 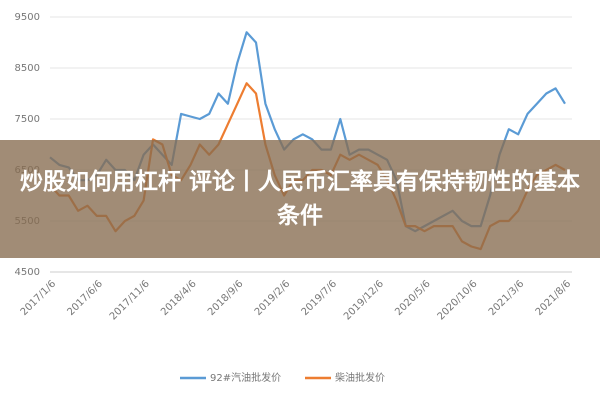 I want to click on x-tick-label: 2017/1/6, so click(x=39, y=298).